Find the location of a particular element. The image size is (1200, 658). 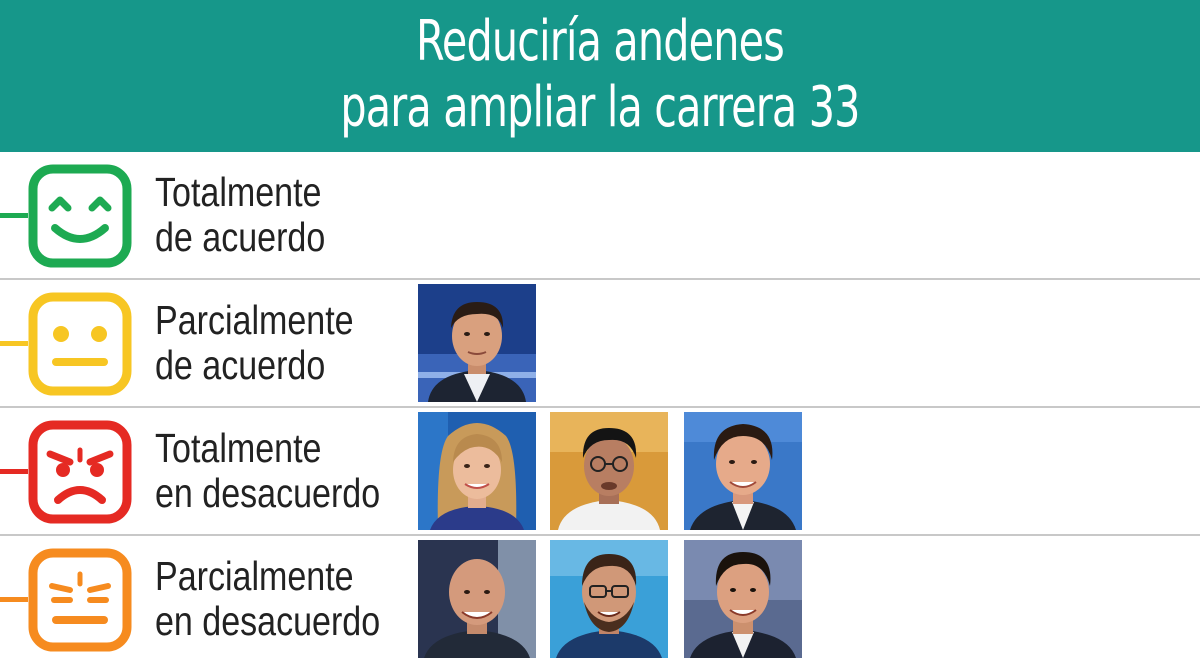

man-dark-hair-portrait-image is located at coordinates (743, 599).